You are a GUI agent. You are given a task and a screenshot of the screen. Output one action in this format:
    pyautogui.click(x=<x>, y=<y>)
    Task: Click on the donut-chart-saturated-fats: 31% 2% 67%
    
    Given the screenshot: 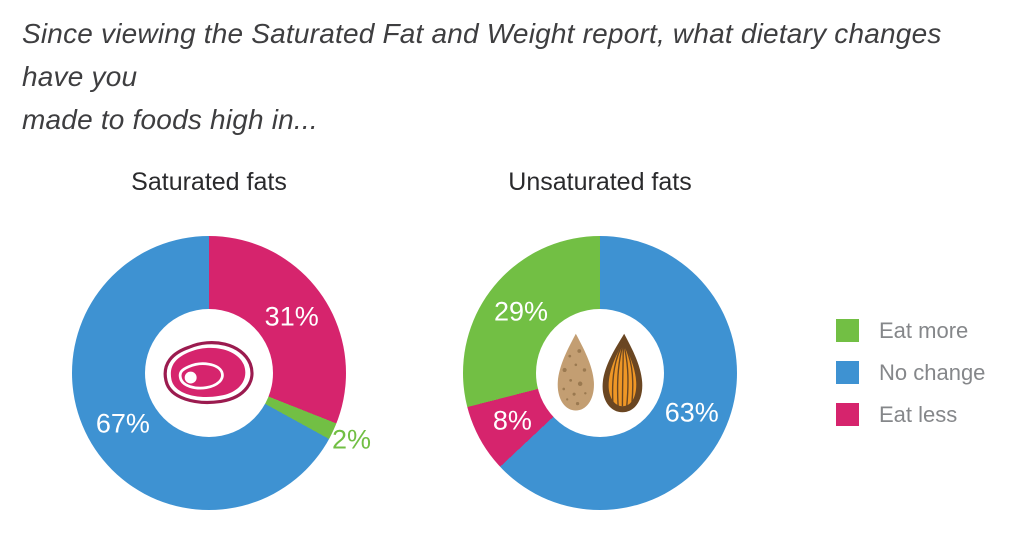 What is the action you would take?
    pyautogui.click(x=221, y=373)
    